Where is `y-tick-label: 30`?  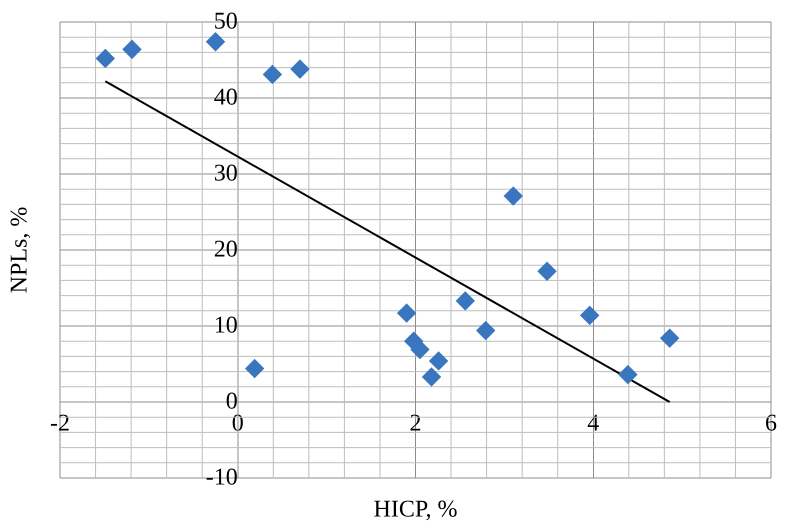 y-tick-label: 30 is located at coordinates (226, 173).